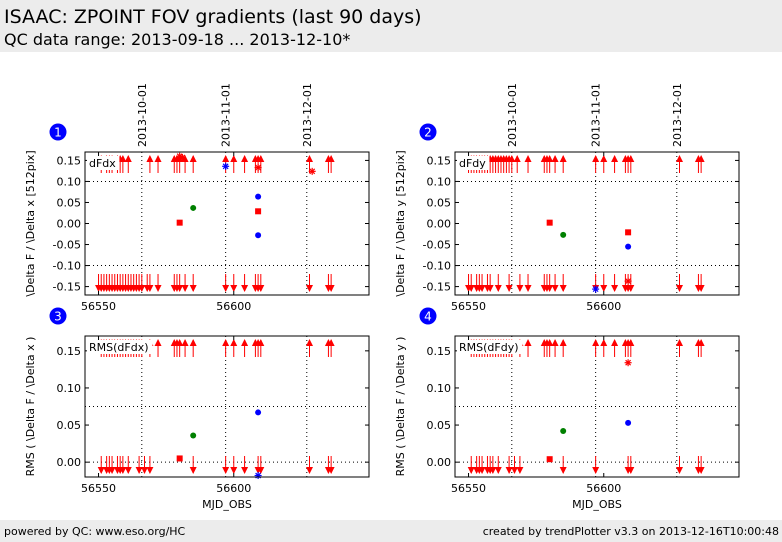  What do you see at coordinates (30, 223) in the screenshot?
I see `y-axis-label: \Delta F / \Delta x [512pix]` at bounding box center [30, 223].